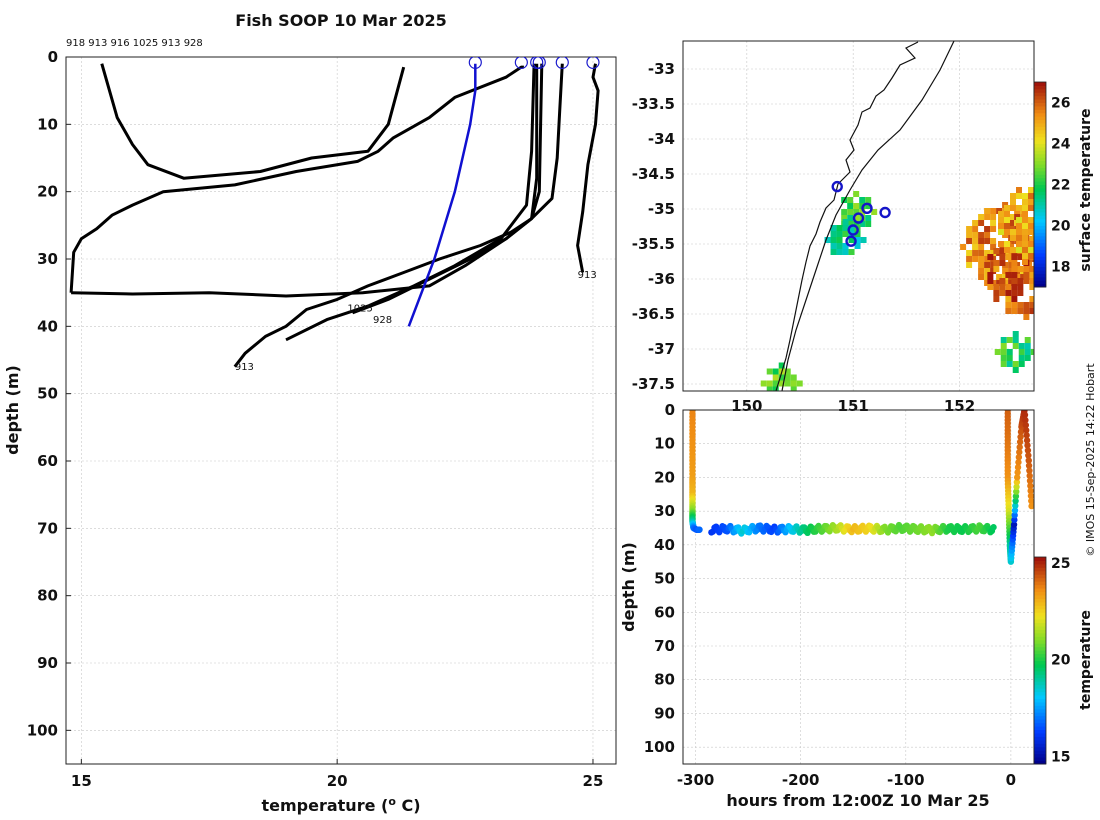  What do you see at coordinates (653, 104) in the screenshot?
I see `map-ytick-label: -33.5` at bounding box center [653, 104].